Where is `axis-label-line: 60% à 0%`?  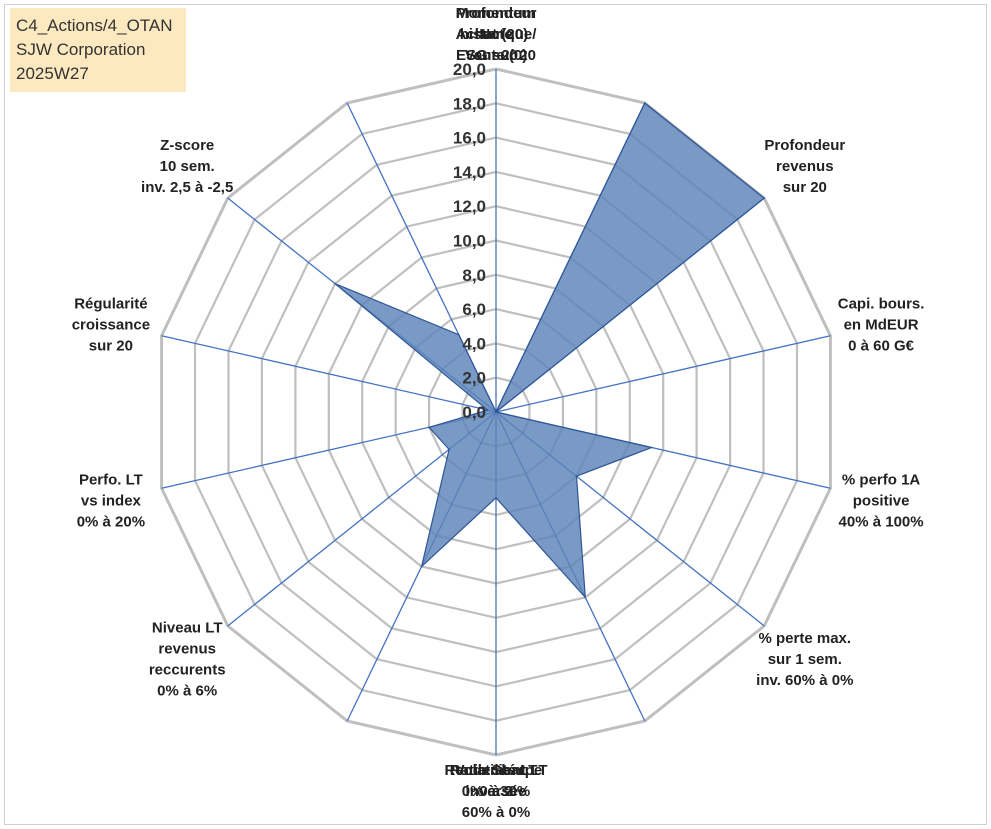 axis-label-line: 60% à 0% is located at coordinates (496, 812).